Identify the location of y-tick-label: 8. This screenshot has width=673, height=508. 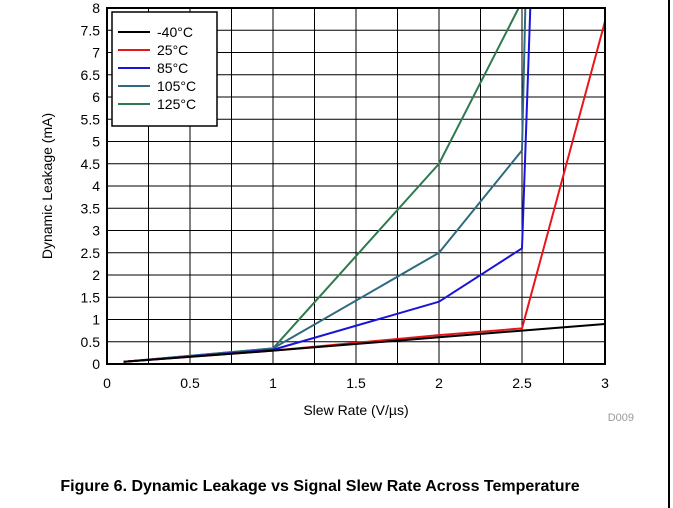
(96, 8).